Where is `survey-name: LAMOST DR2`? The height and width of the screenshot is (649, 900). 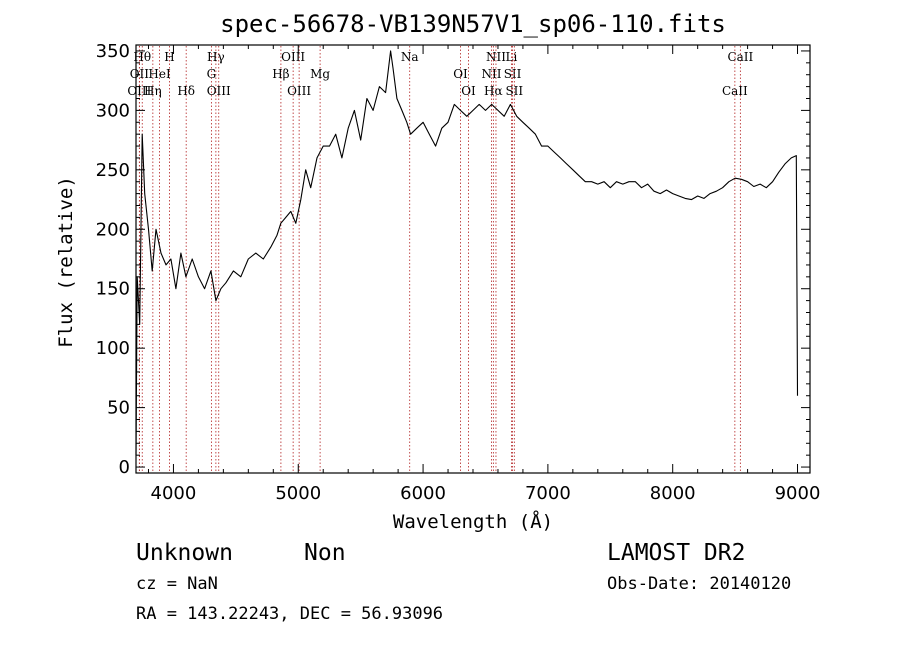
survey-name: LAMOST DR2 is located at coordinates (676, 553).